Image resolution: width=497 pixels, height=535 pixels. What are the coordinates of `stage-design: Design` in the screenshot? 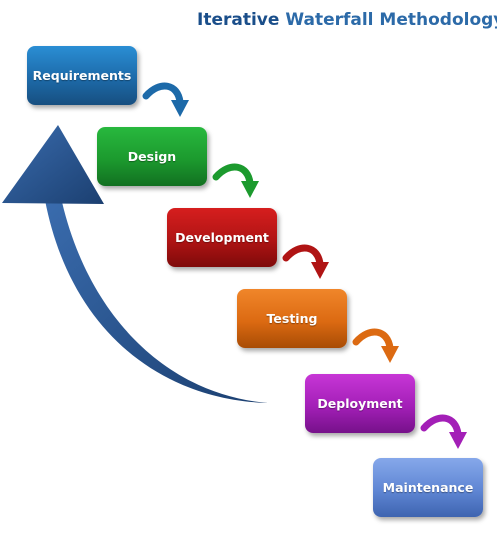 It's located at (152, 156).